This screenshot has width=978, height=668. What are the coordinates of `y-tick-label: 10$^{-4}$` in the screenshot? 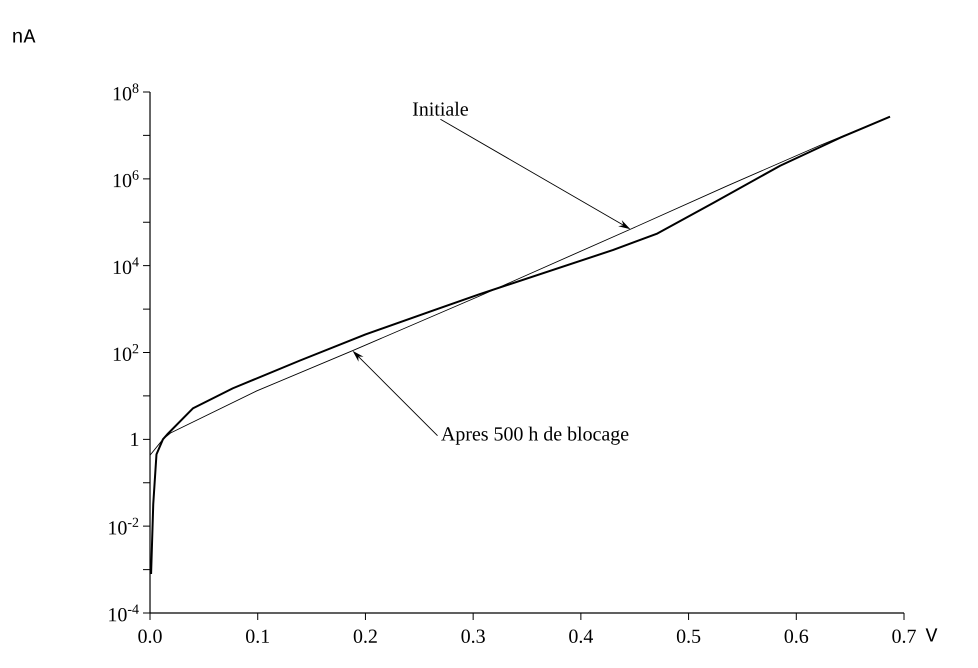 It's located at (124, 613).